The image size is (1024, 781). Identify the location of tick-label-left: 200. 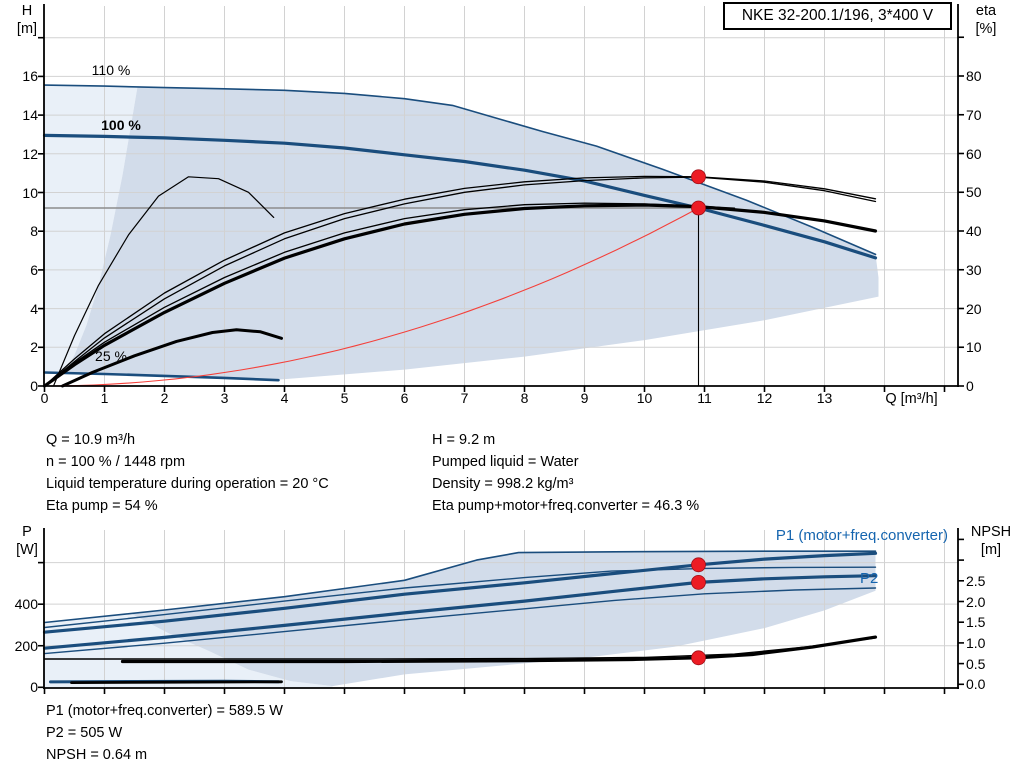
(26, 645).